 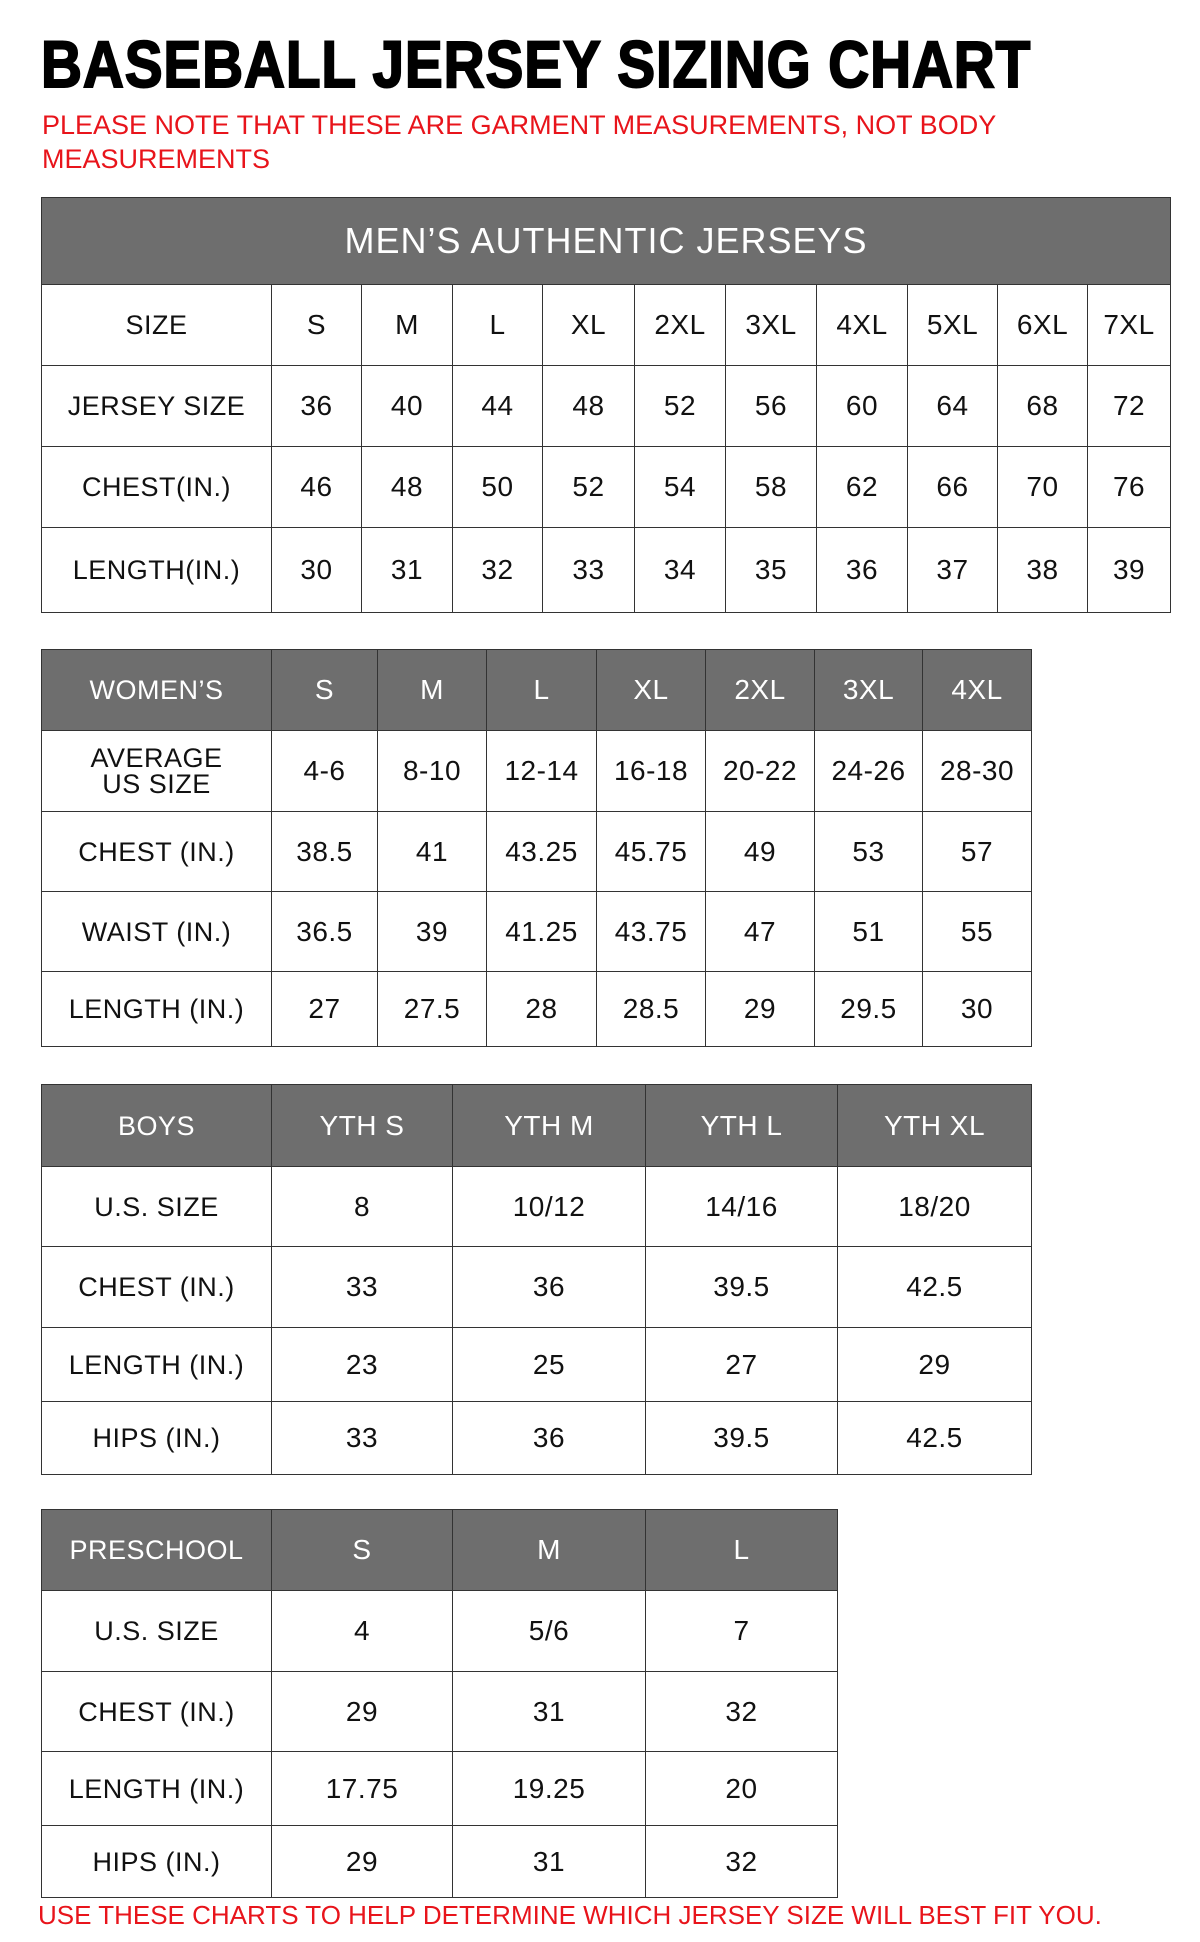 I want to click on measurement-value: 18/20, so click(x=934, y=1206).